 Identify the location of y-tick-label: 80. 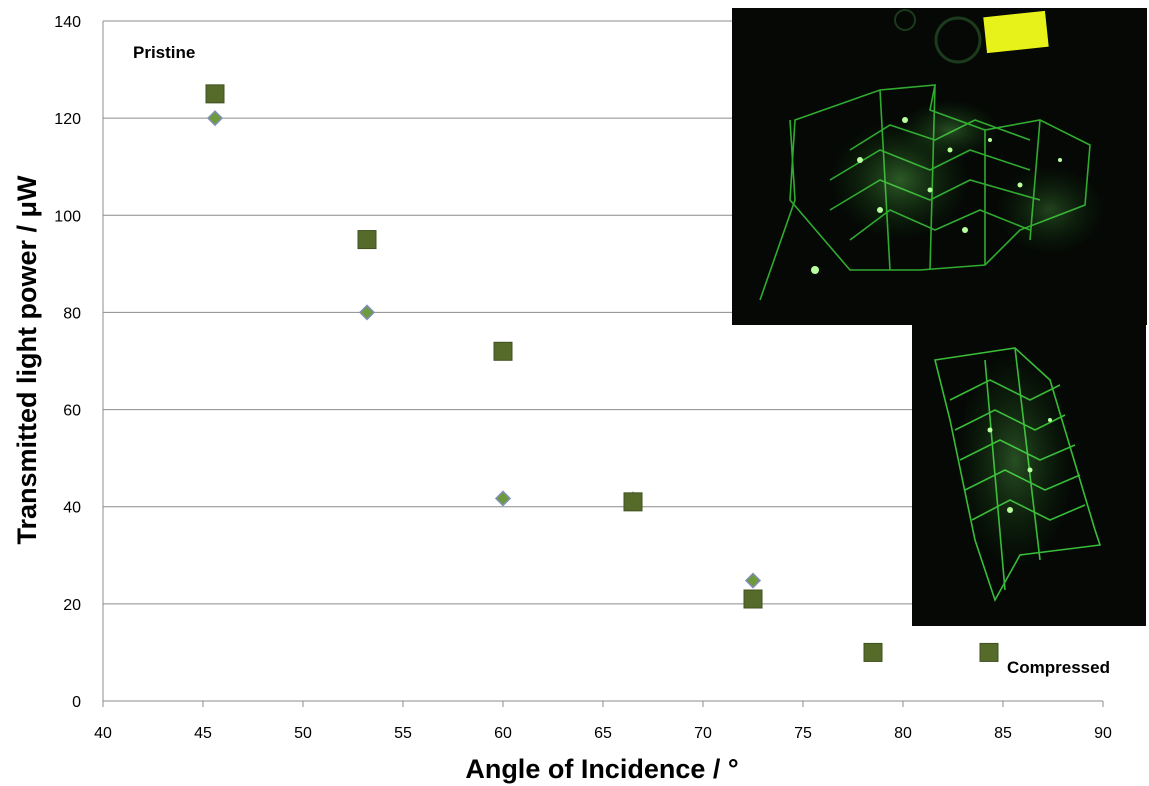
(72, 313).